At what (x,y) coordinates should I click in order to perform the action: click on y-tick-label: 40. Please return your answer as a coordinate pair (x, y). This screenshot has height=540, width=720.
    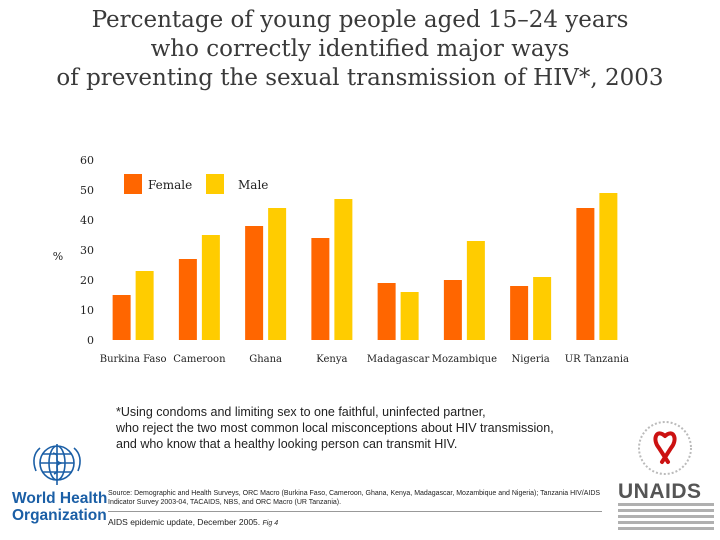
    Looking at the image, I should click on (87, 220).